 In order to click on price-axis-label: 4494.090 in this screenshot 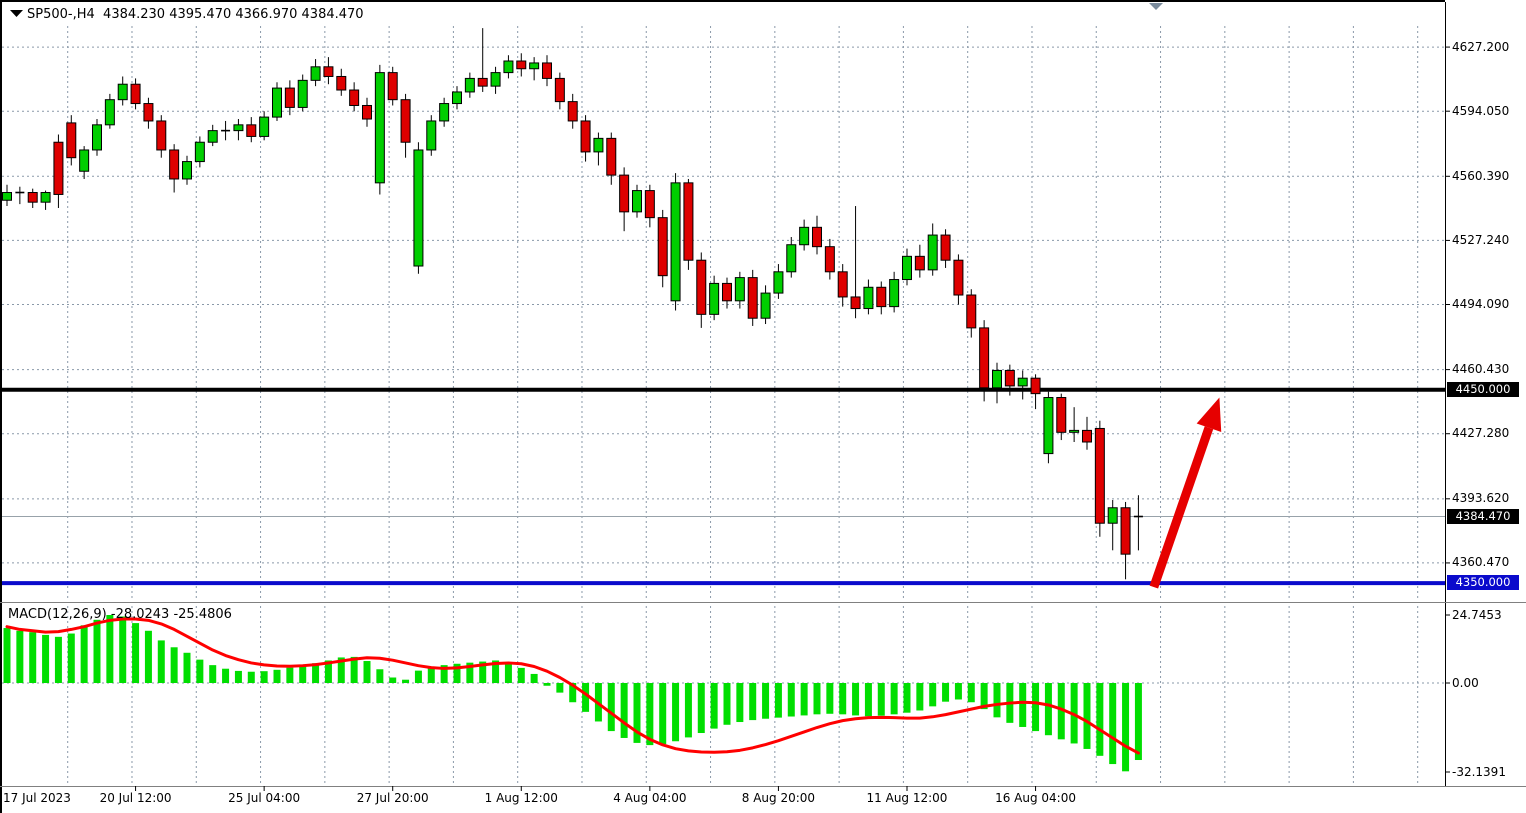, I will do `click(1481, 304)`.